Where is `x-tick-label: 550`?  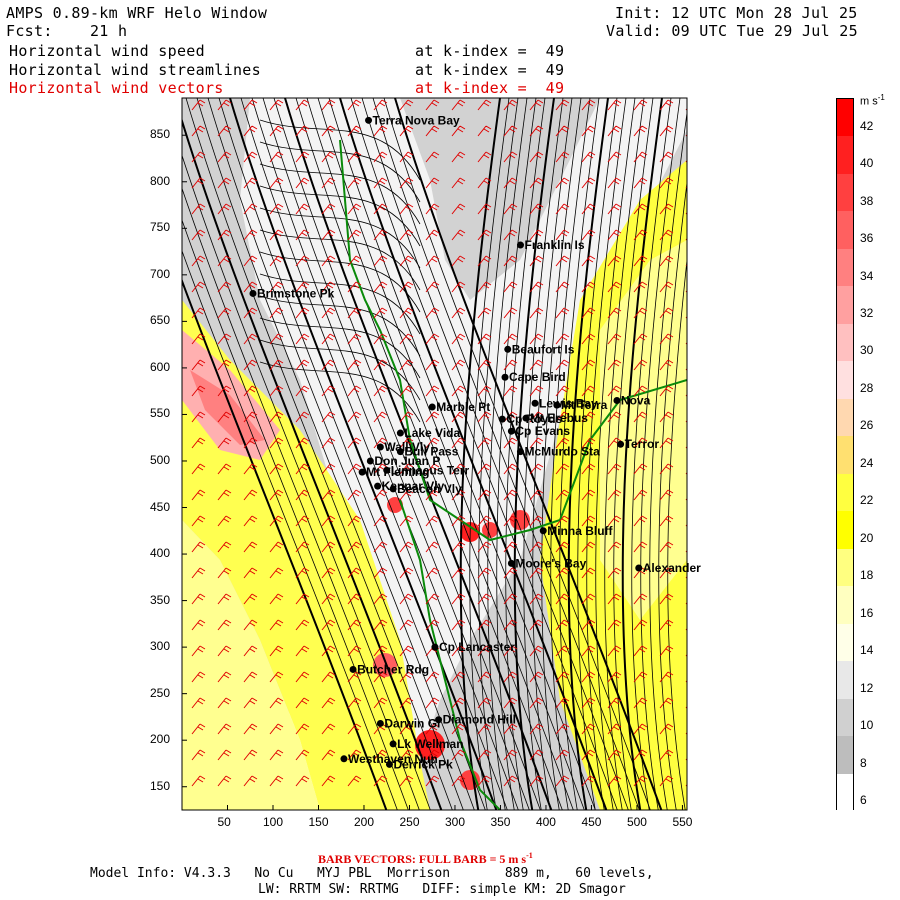
x-tick-label: 550 is located at coordinates (682, 822).